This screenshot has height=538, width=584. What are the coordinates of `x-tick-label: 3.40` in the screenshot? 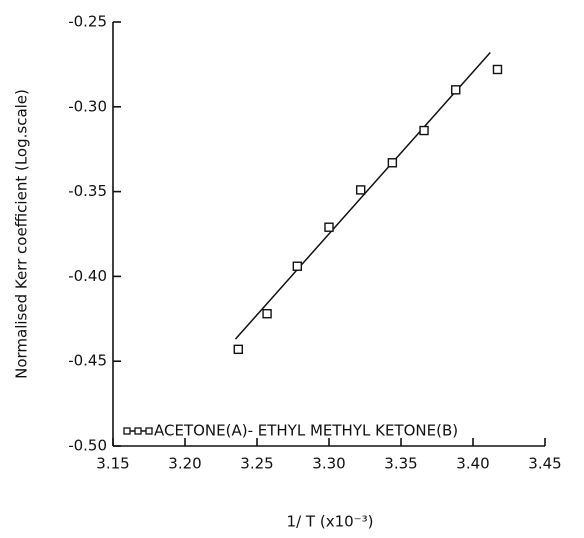 It's located at (472, 464).